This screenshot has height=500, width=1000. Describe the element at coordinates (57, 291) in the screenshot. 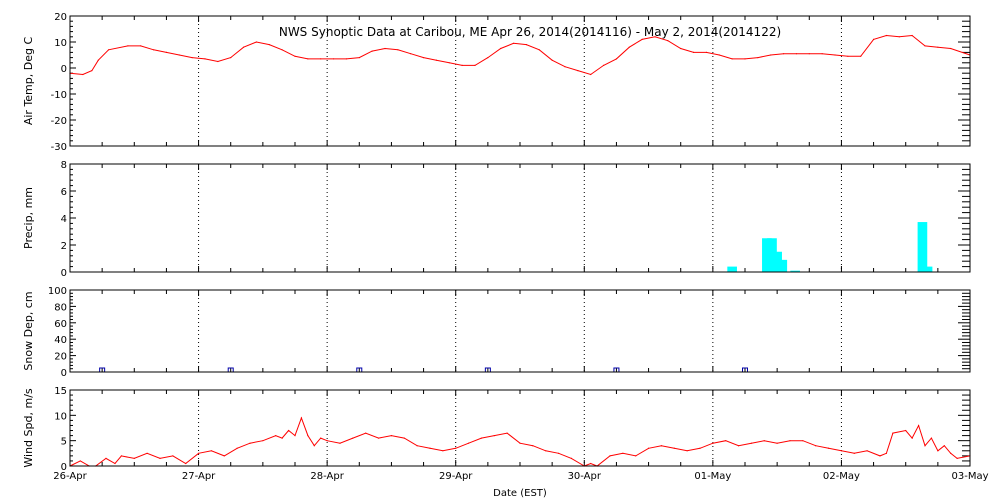

I see `snow_depth-y-tick-label: 100` at that location.